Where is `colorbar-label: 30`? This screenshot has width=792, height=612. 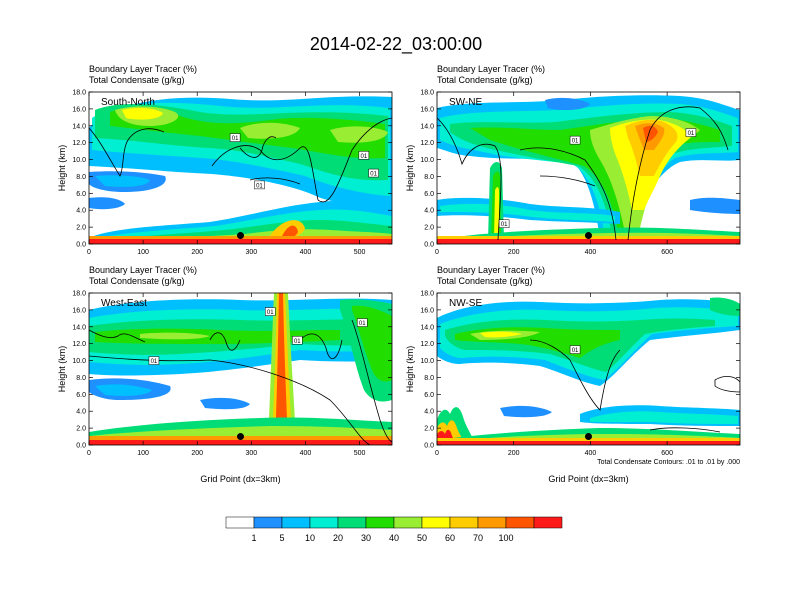
colorbar-label: 30 is located at coordinates (366, 538).